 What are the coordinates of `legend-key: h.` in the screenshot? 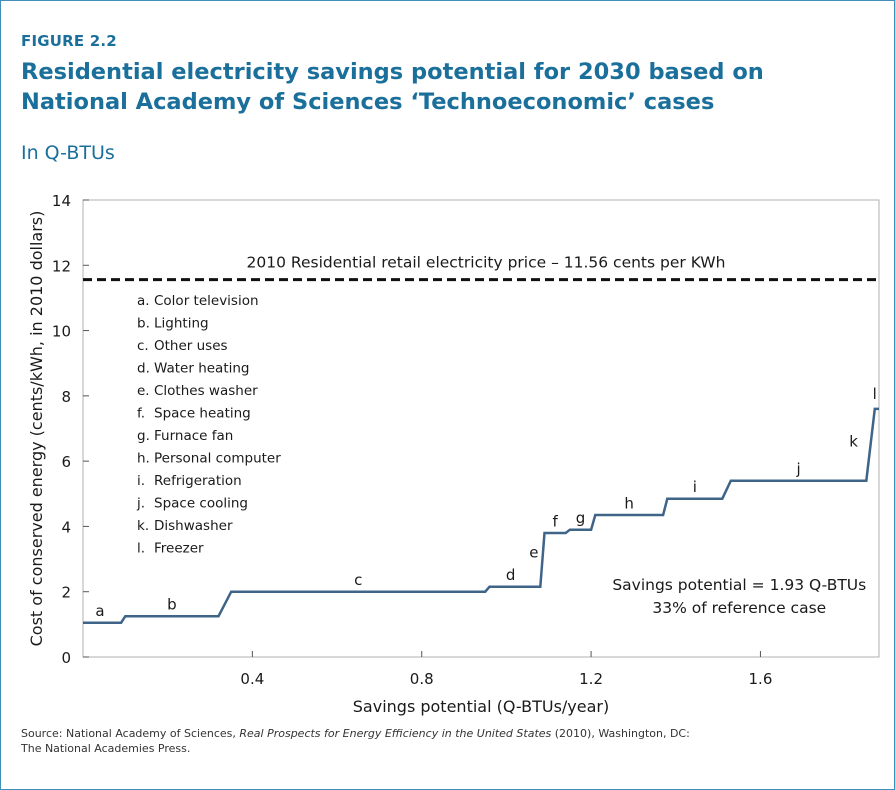 It's located at (143, 459).